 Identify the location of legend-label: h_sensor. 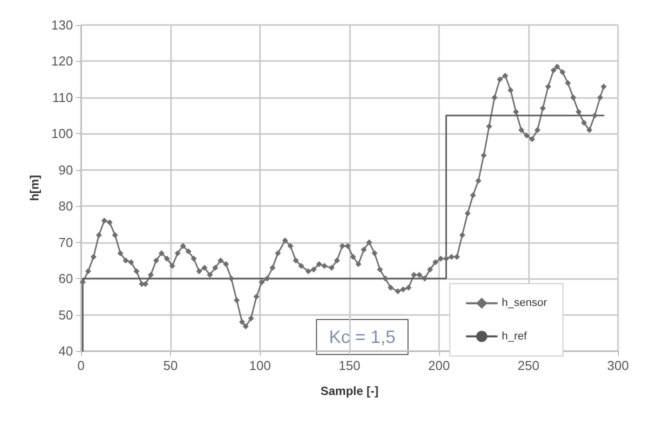
(525, 303).